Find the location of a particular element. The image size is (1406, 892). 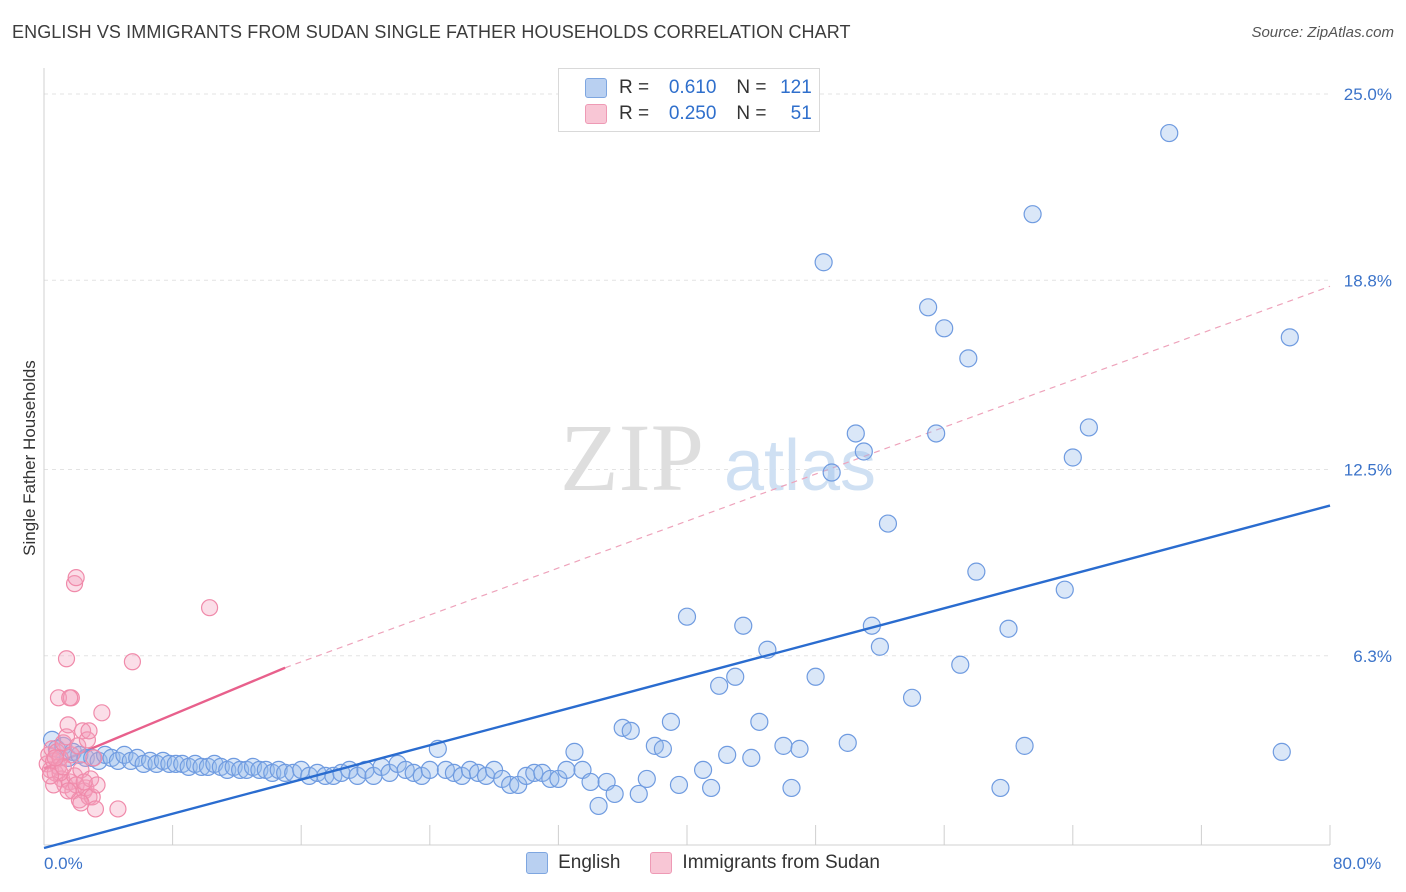

y-tick-label-0: 6.3% is located at coordinates (1372, 656).